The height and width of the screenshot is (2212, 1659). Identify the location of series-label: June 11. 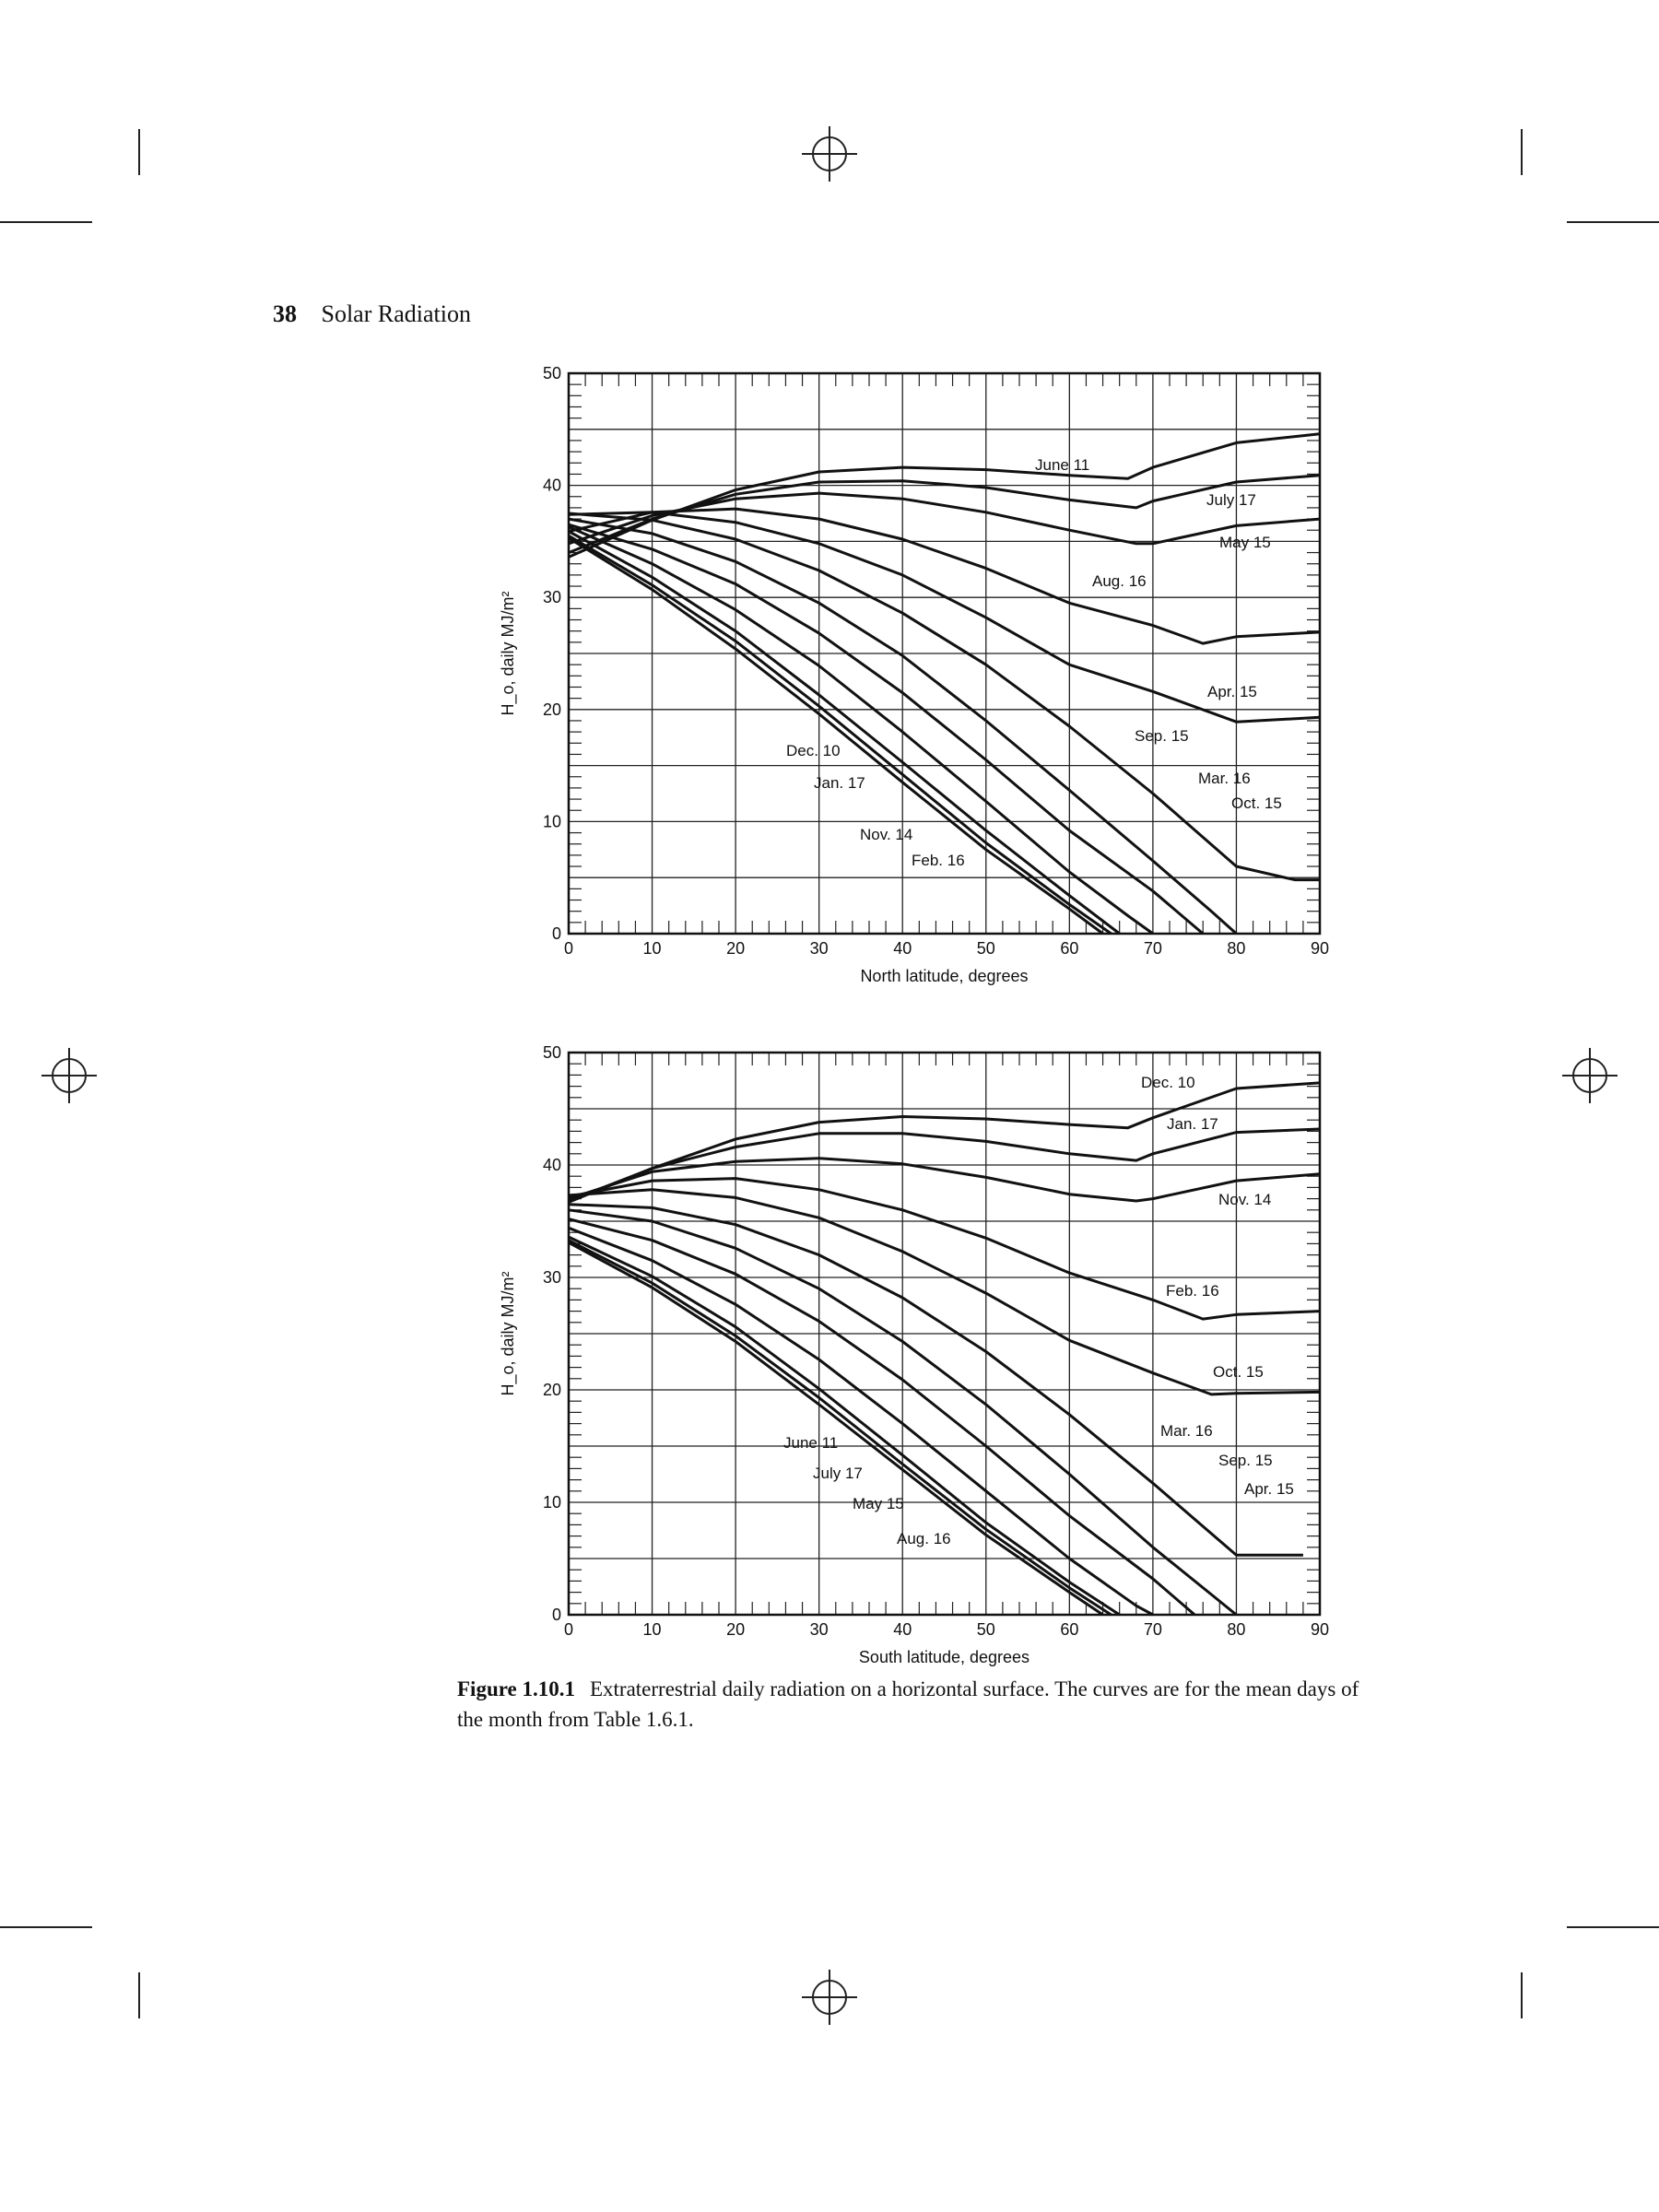
(1062, 465).